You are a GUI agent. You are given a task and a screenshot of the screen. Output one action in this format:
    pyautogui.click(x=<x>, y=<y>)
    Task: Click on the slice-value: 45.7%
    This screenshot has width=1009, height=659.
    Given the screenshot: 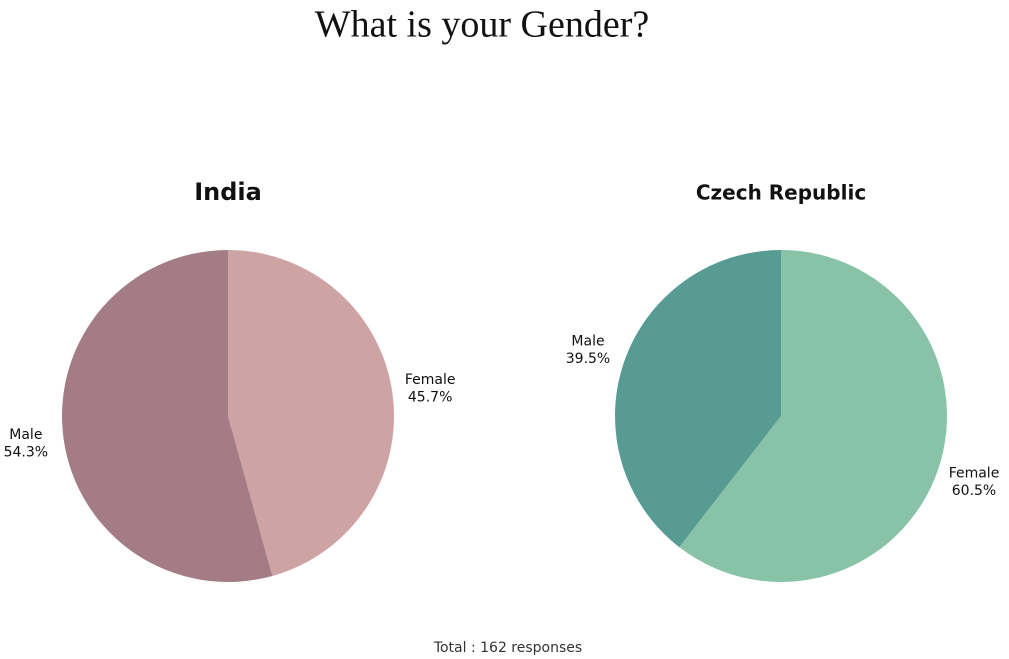 What is the action you would take?
    pyautogui.click(x=430, y=398)
    